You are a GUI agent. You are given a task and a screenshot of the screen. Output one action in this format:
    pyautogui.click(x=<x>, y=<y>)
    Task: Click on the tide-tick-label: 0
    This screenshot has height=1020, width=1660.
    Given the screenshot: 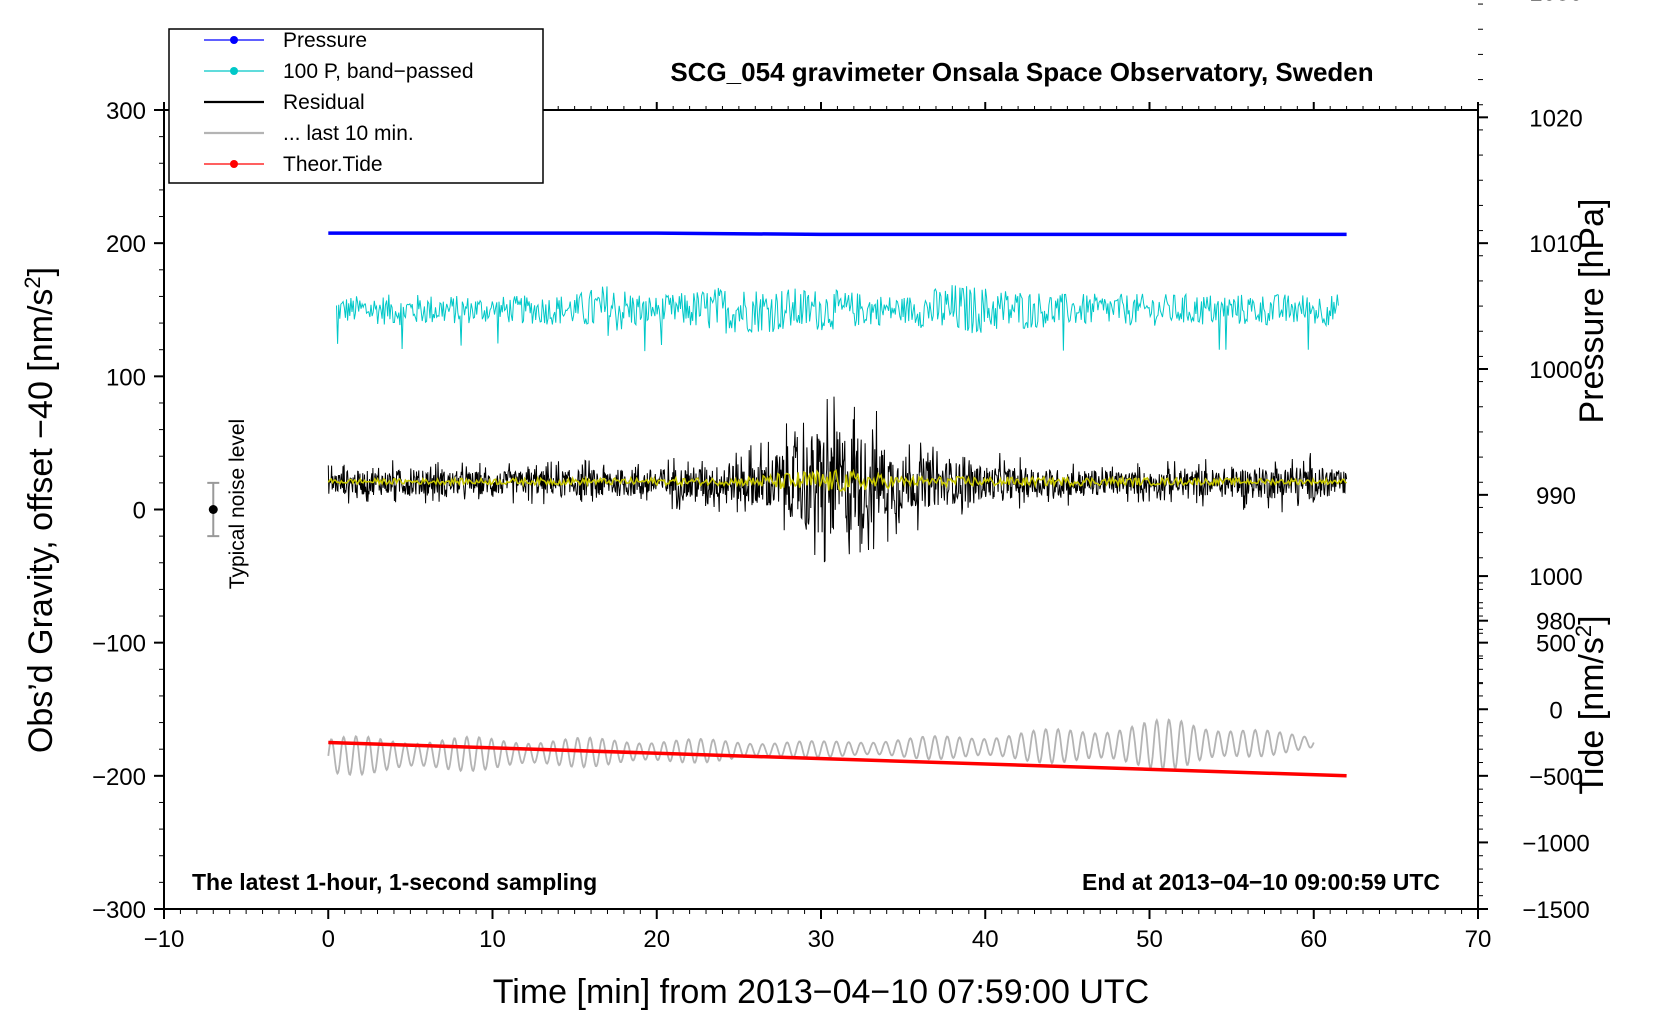 What is the action you would take?
    pyautogui.click(x=1555, y=710)
    